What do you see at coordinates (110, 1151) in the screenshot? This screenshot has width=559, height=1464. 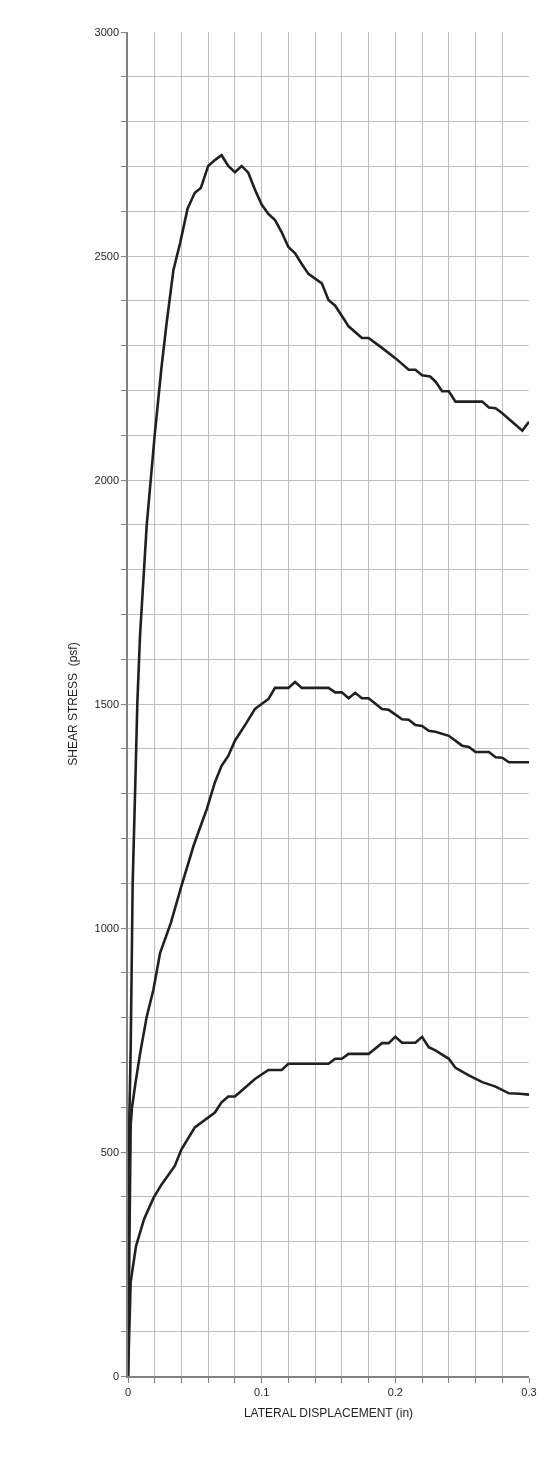 I see `y-tick-label: 500` at bounding box center [110, 1151].